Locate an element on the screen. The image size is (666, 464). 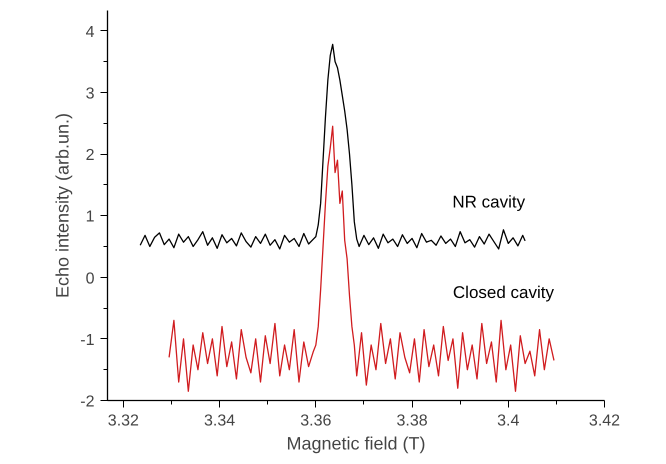
y-tick-label: 1 is located at coordinates (90, 217).